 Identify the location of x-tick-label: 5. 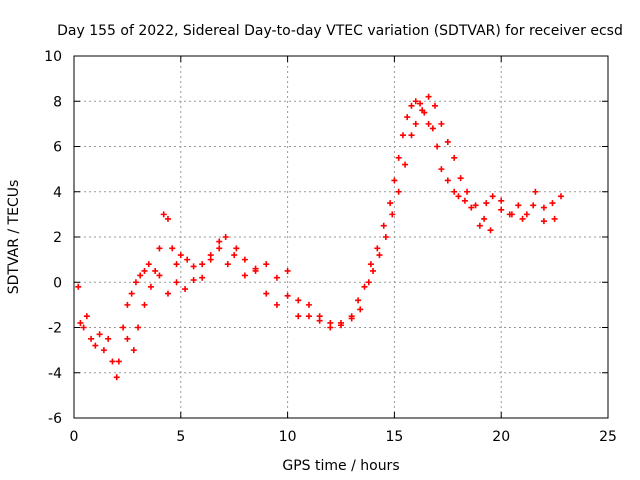
(180, 437).